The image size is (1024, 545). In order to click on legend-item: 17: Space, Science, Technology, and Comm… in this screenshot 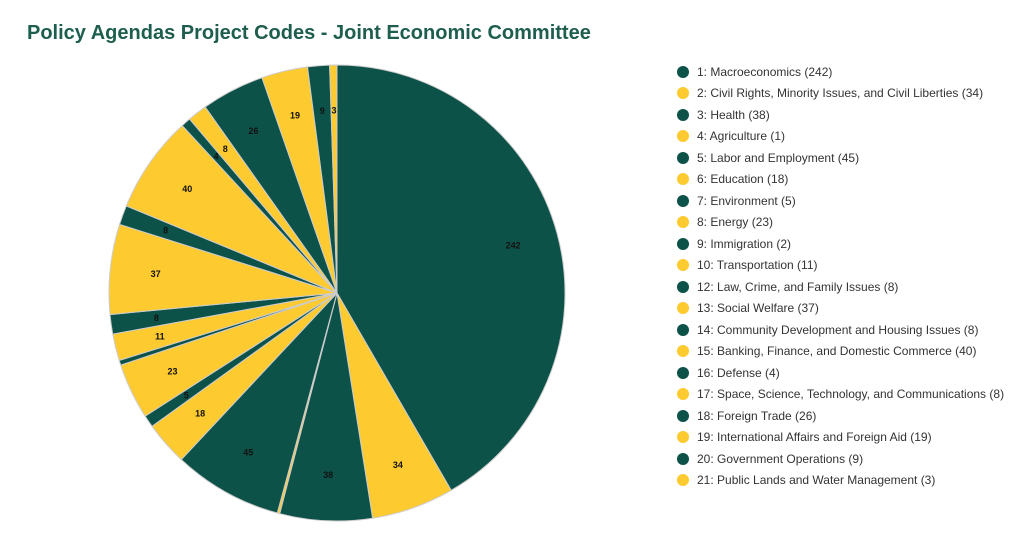, I will do `click(840, 395)`.